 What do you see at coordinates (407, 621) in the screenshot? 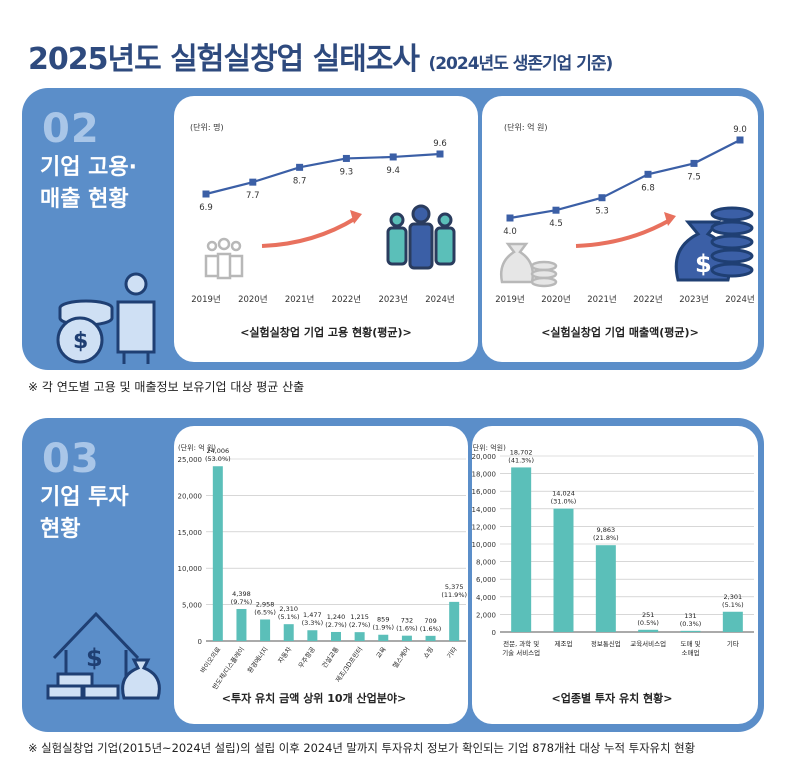
I see `bar-value-label: 732` at bounding box center [407, 621].